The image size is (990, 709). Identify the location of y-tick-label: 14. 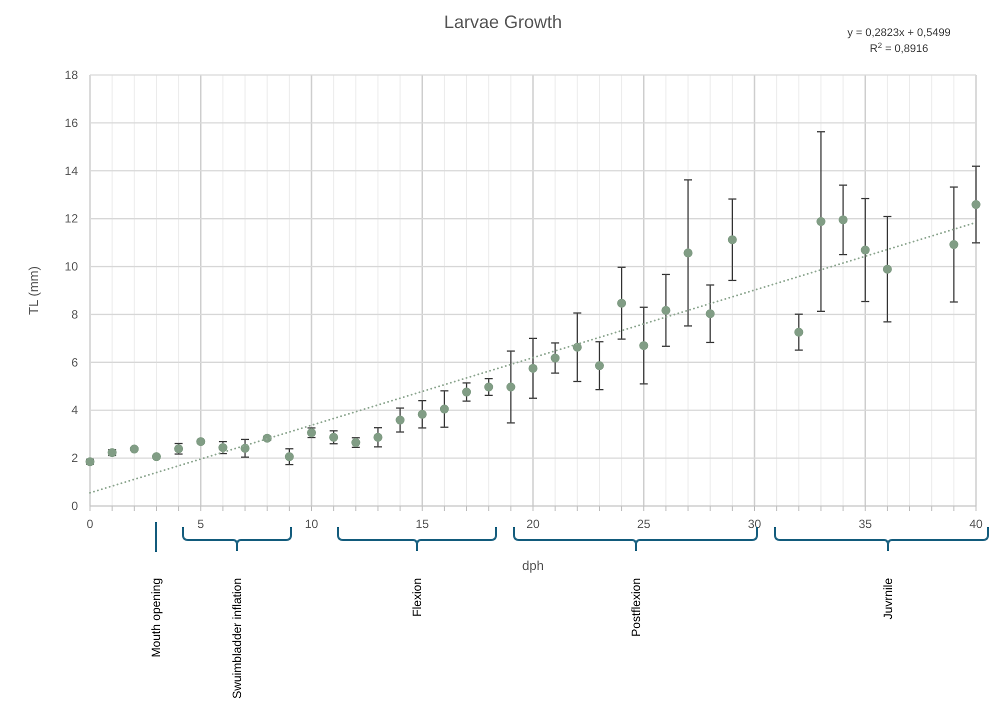
(71, 171).